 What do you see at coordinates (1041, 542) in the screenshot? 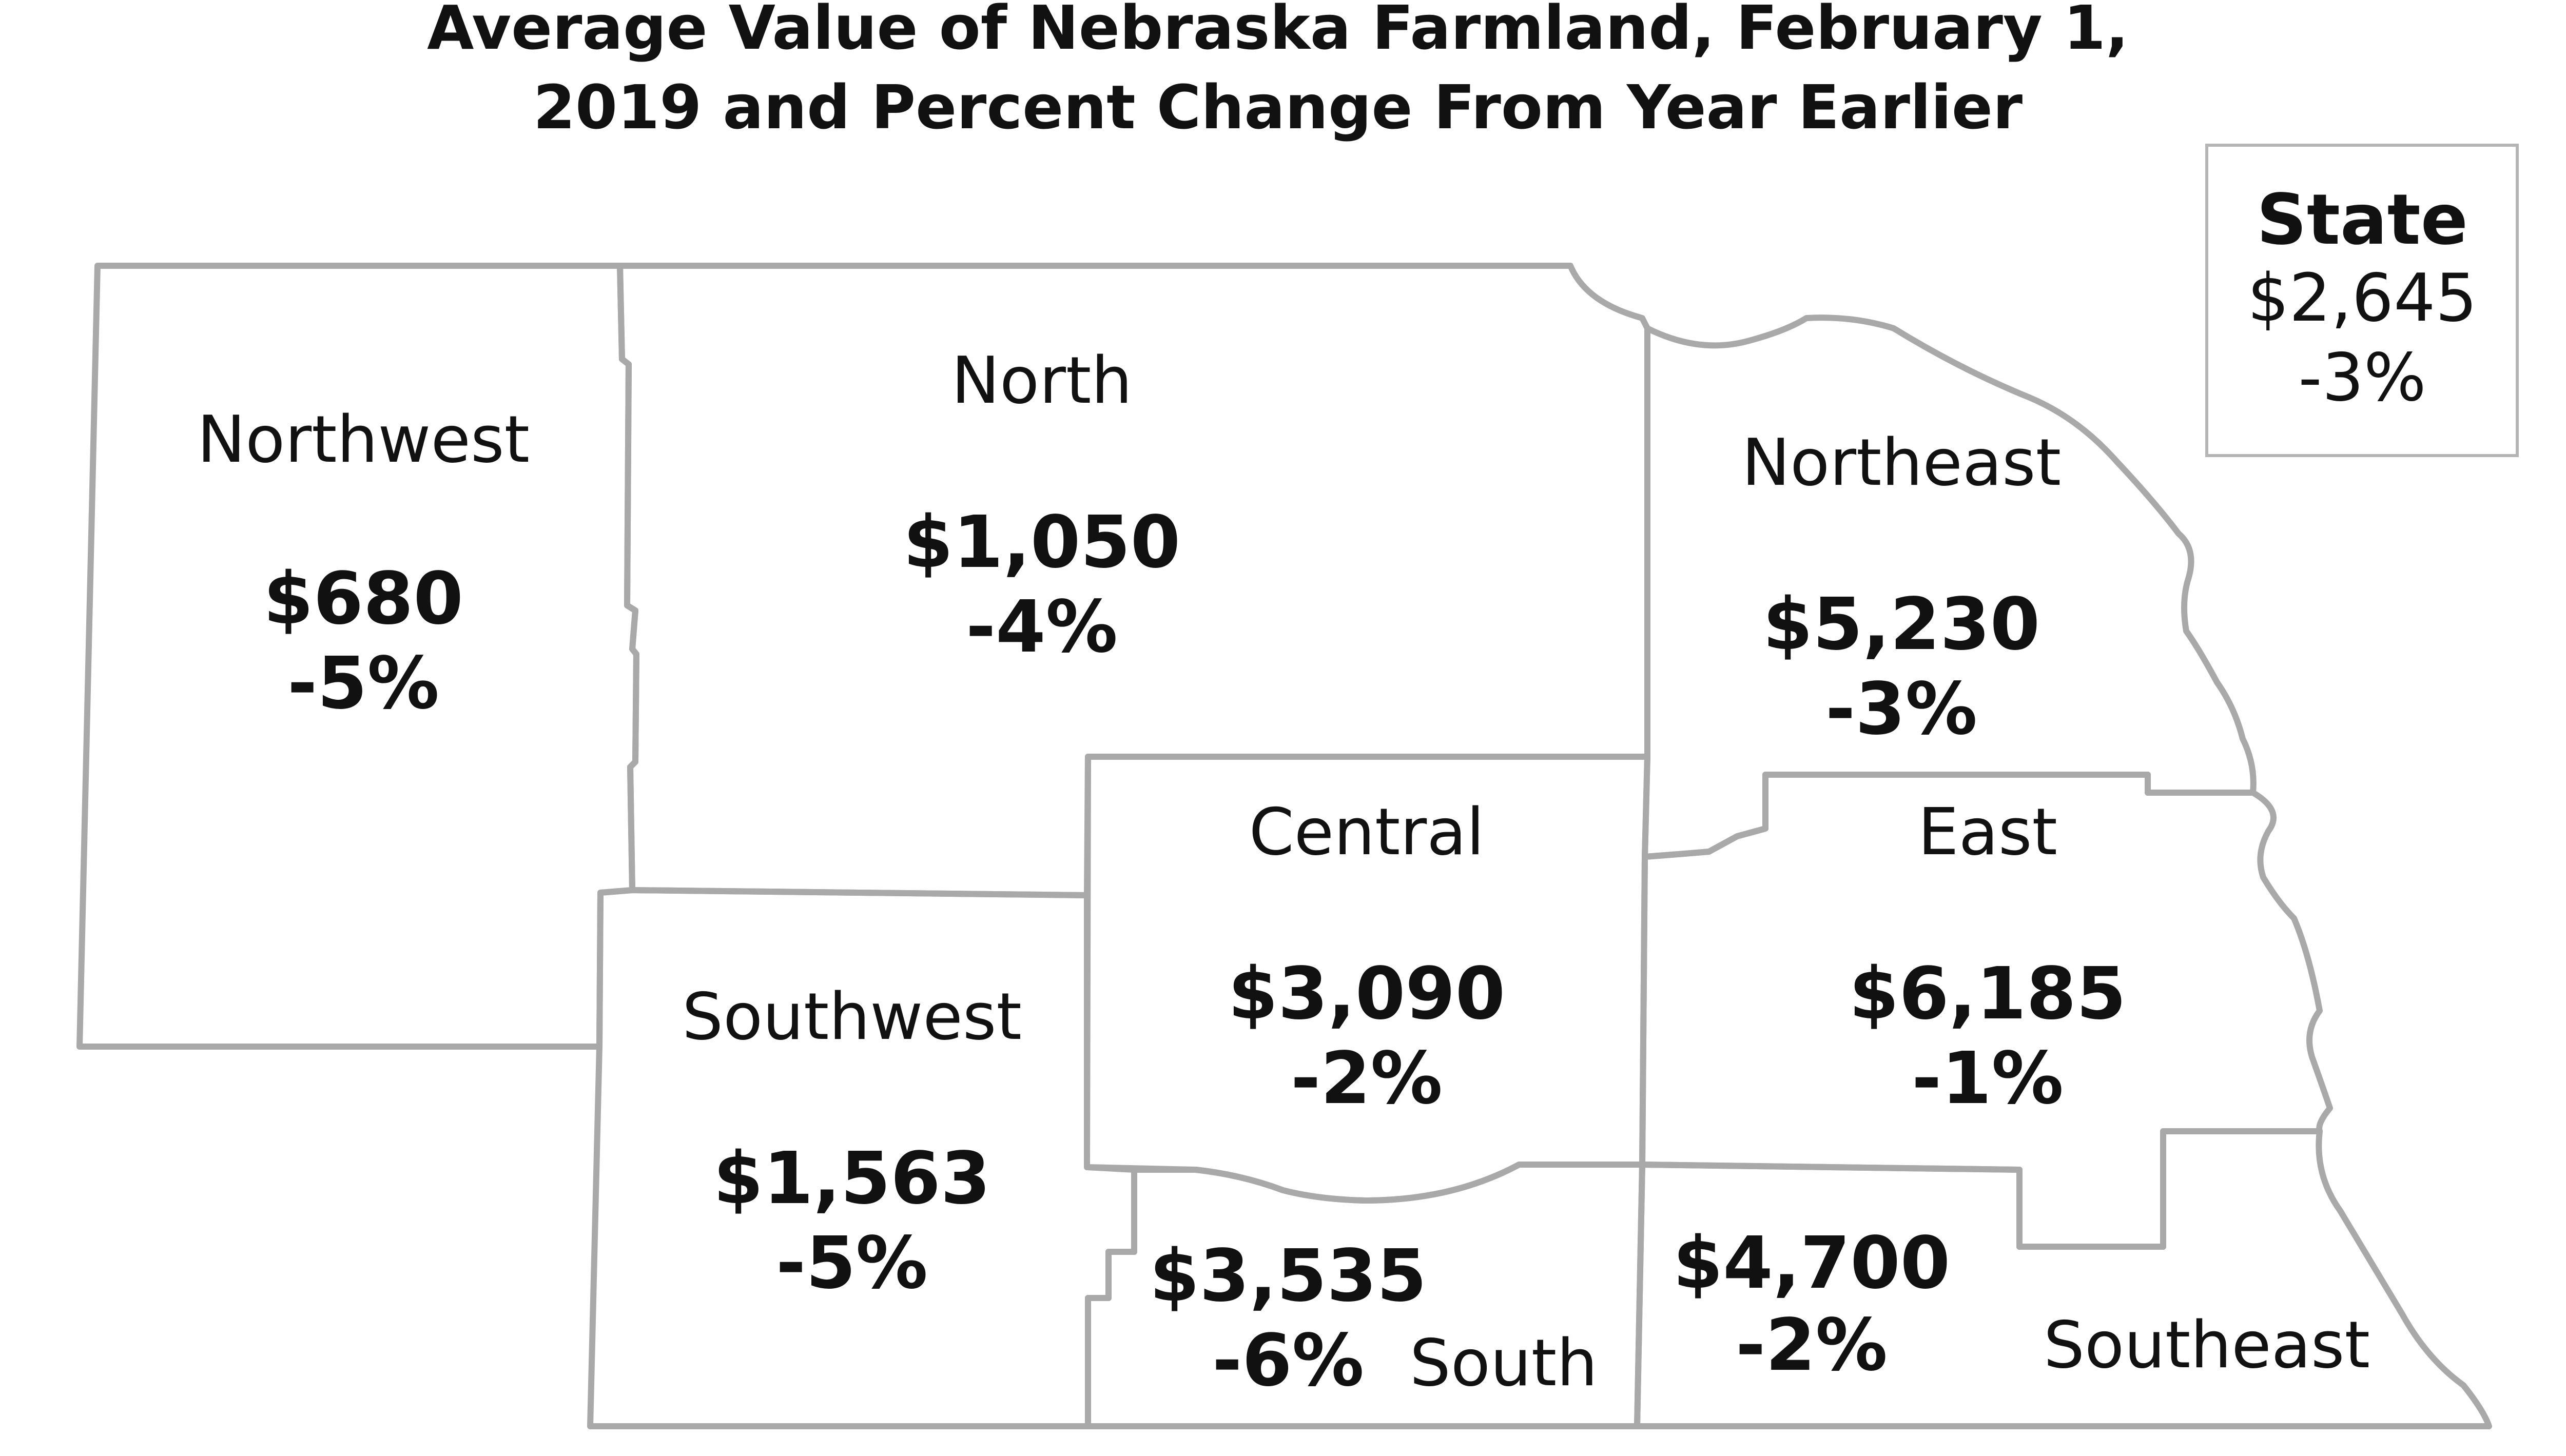
I see `region-value-north: $1,050` at bounding box center [1041, 542].